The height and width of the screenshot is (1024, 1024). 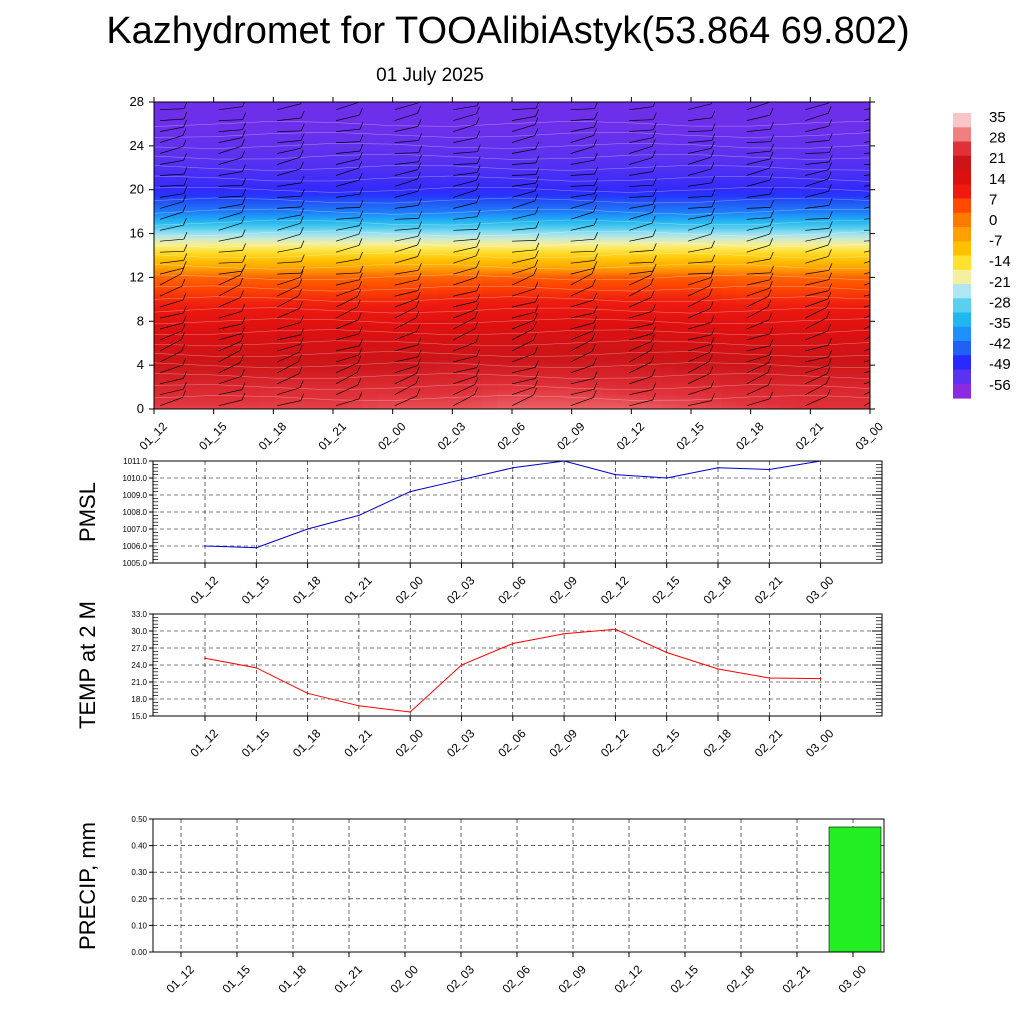 I want to click on heatmap-x-tick-label: 01_15, so click(x=213, y=436).